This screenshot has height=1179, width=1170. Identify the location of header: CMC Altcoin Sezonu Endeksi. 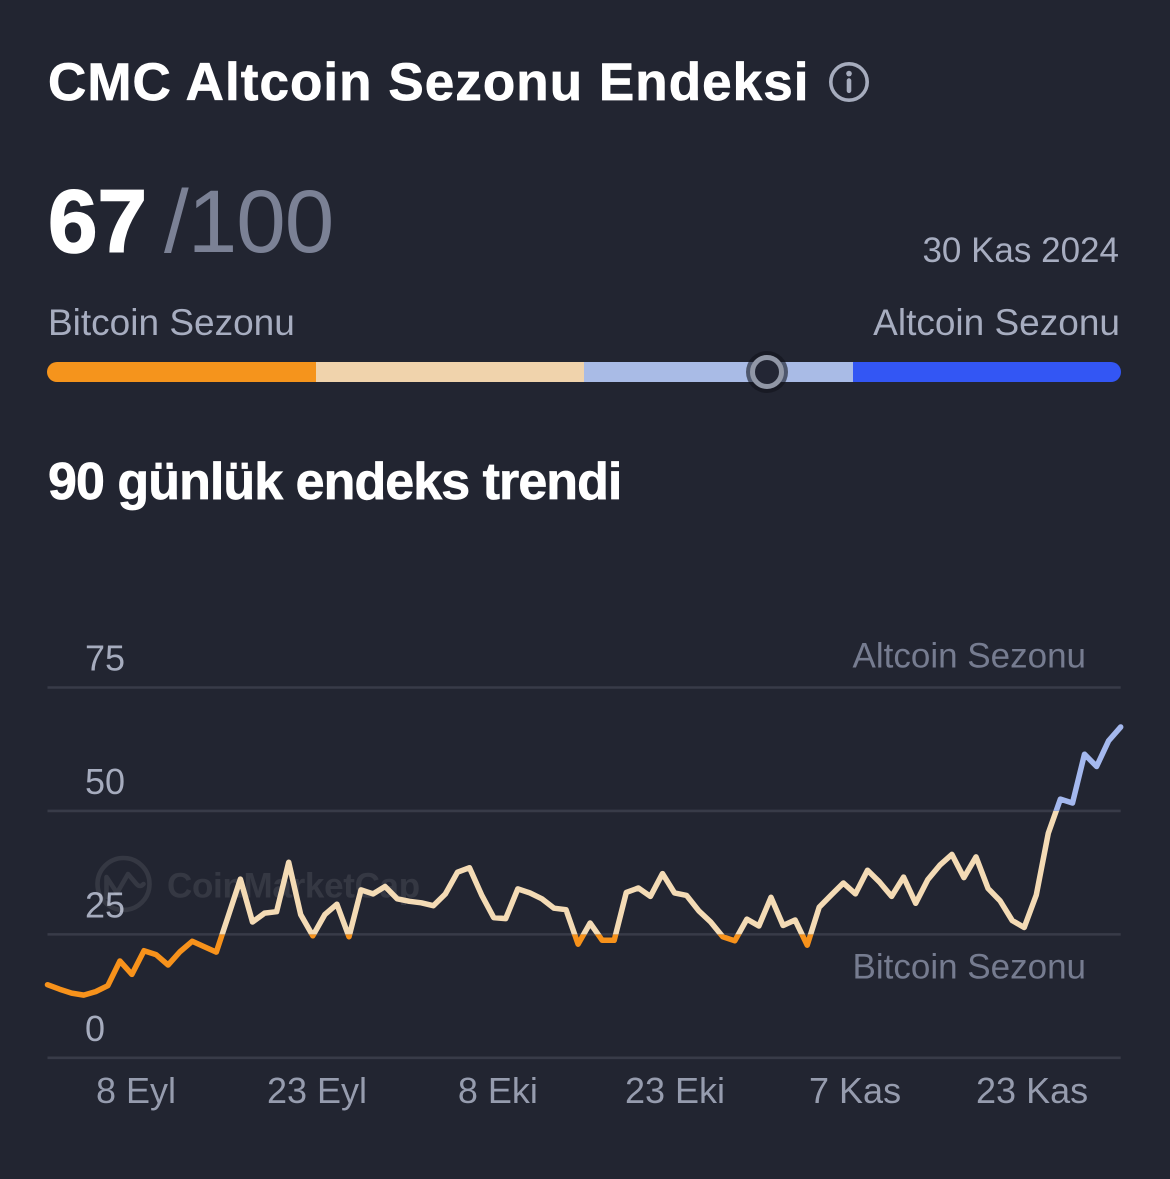
(459, 82).